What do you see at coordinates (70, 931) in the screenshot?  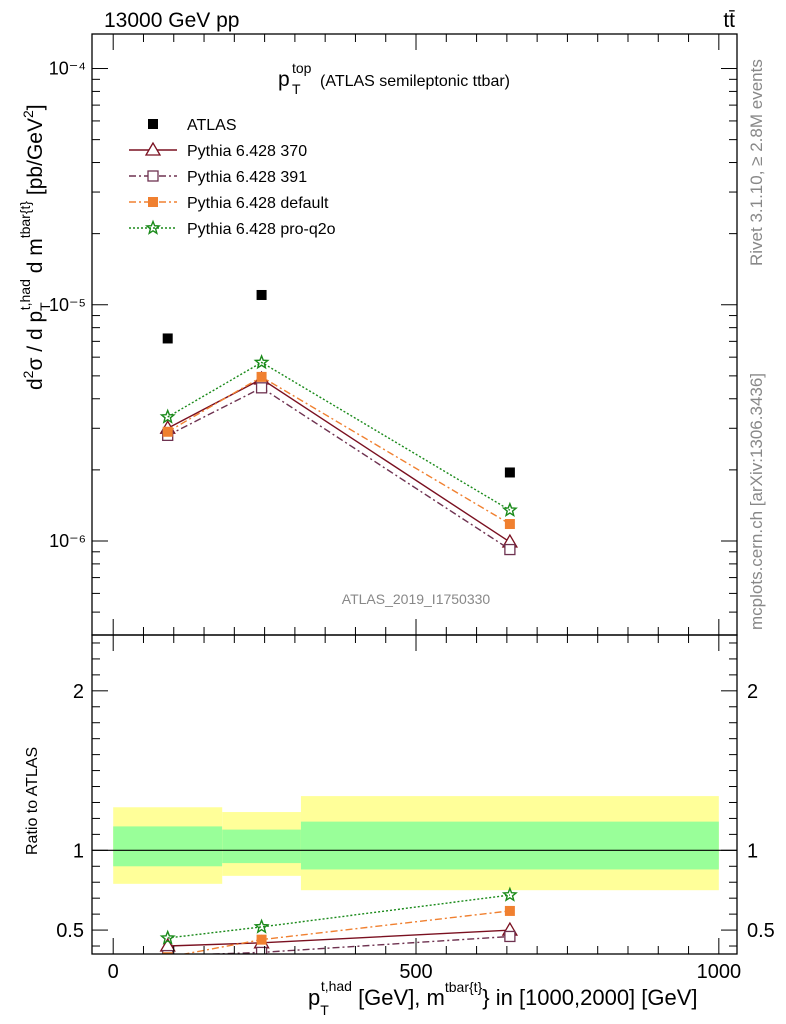 I see `ratio-y-tick-label-left: 0.5` at bounding box center [70, 931].